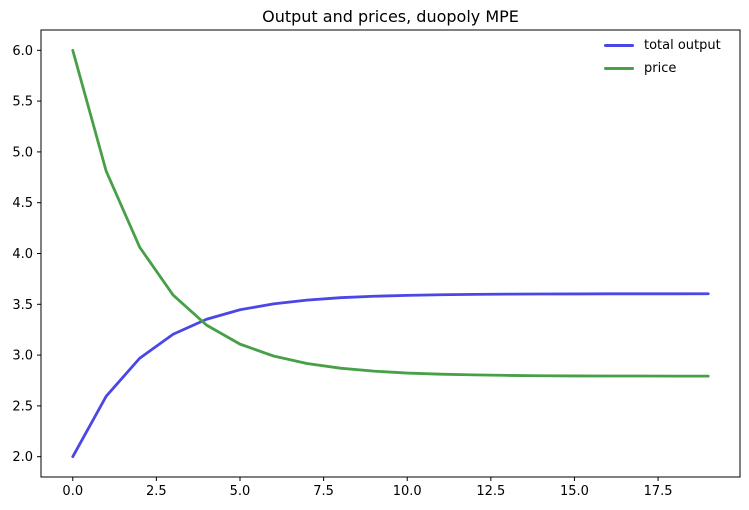  Describe the element at coordinates (72, 491) in the screenshot. I see `x-tick-label: 0.0` at that location.